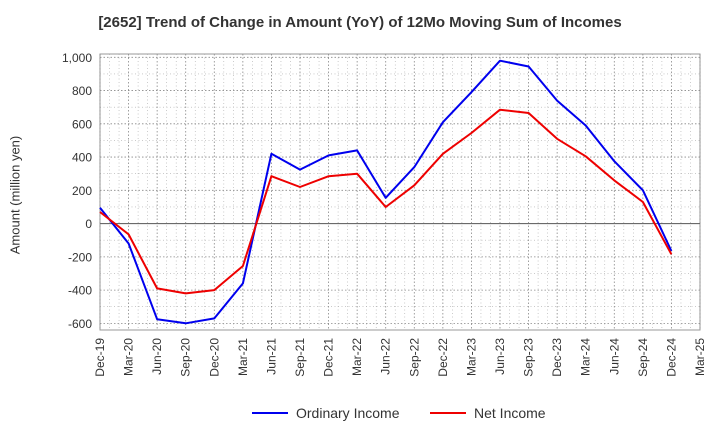  What do you see at coordinates (443, 357) in the screenshot?
I see `x-tick-label: Dec-22` at bounding box center [443, 357].